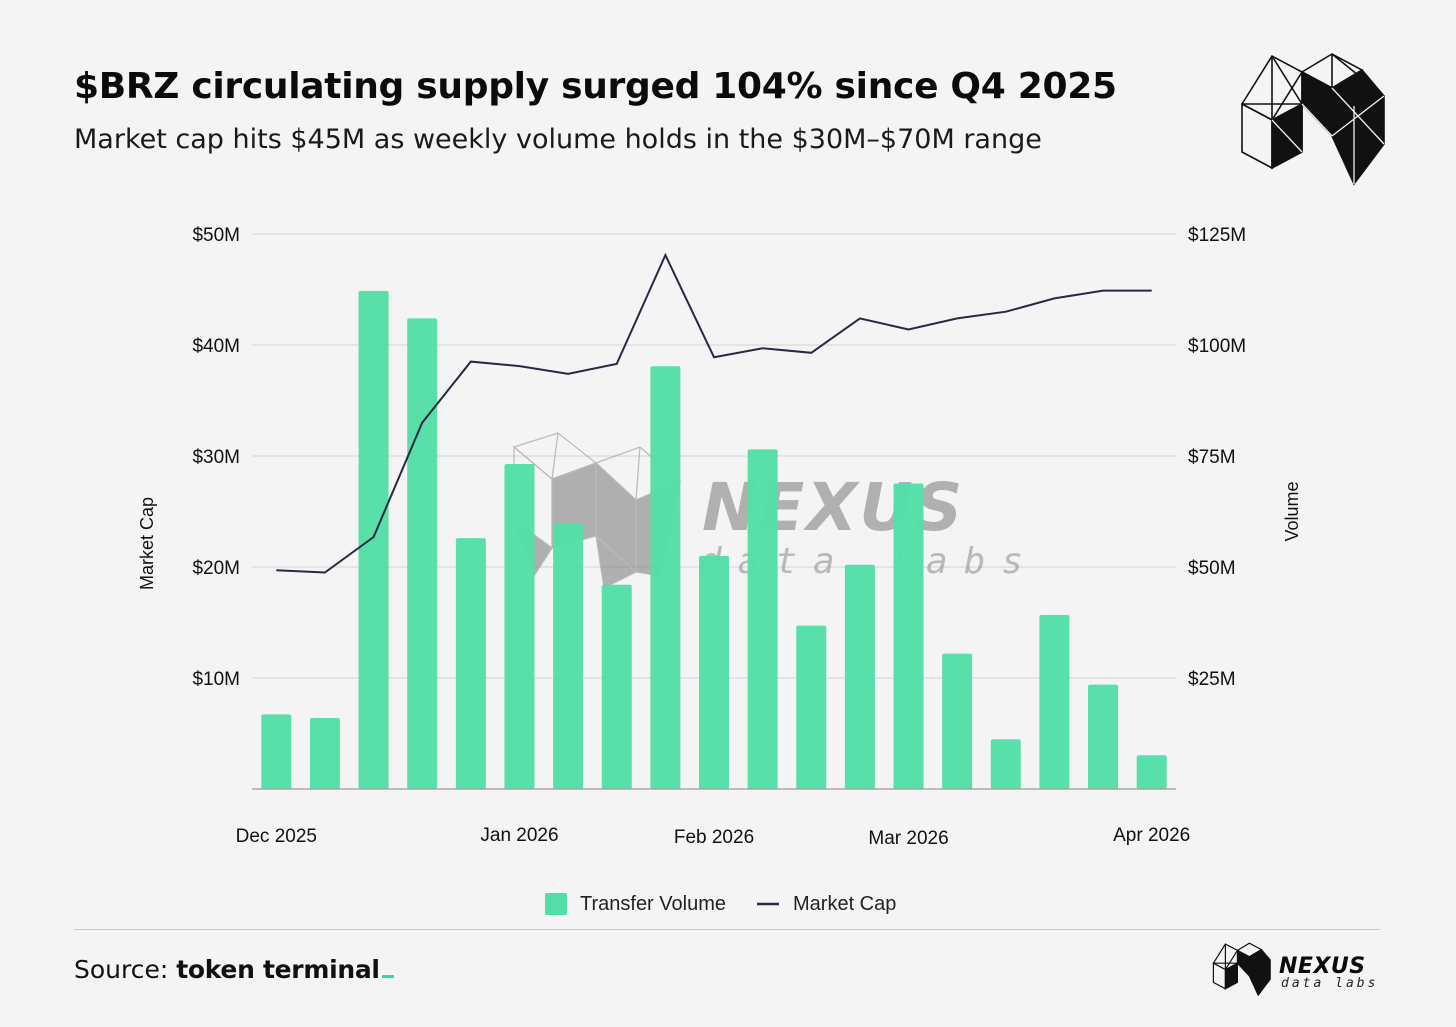 Image resolution: width=1456 pixels, height=1027 pixels. What do you see at coordinates (1322, 966) in the screenshot?
I see `footer-brand-name: NEXUS` at bounding box center [1322, 966].